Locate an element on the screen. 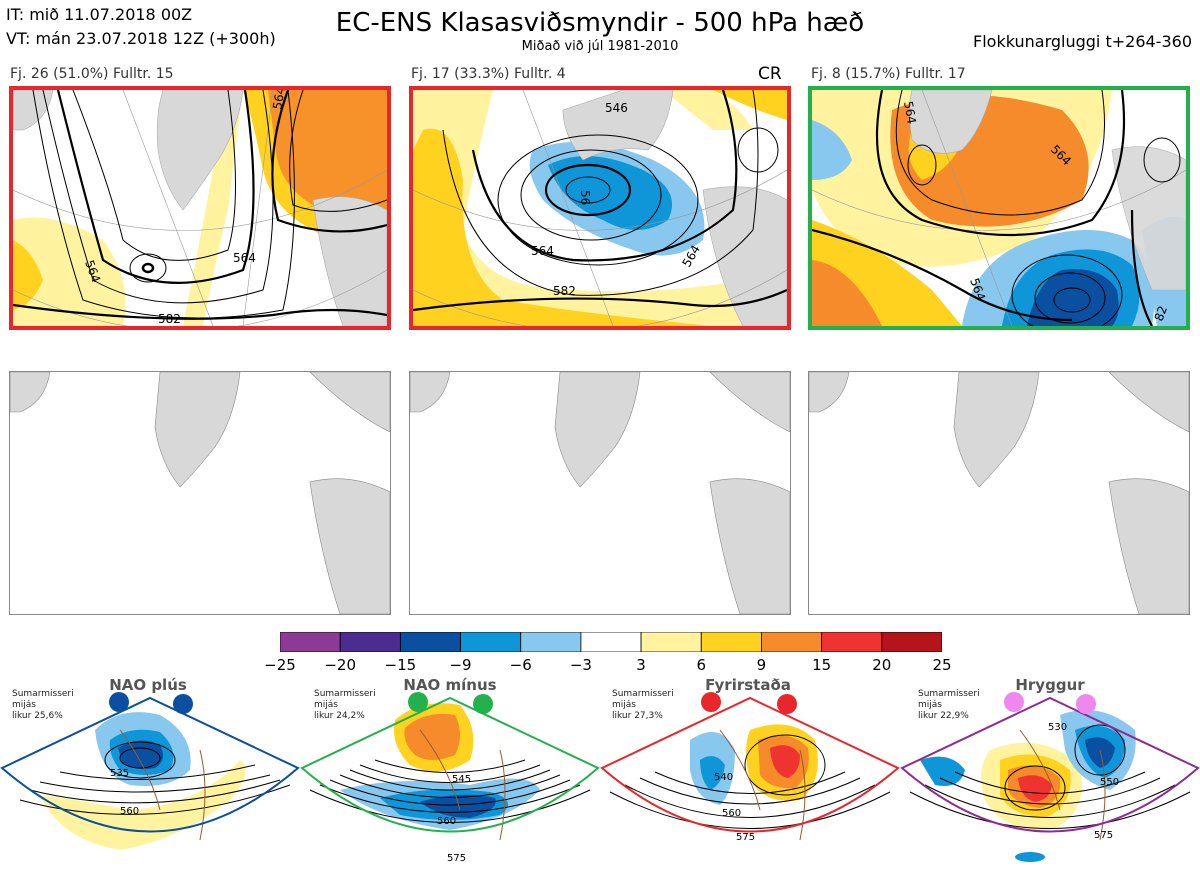  regime-title-nao-minus: NAO mínus is located at coordinates (450, 685).